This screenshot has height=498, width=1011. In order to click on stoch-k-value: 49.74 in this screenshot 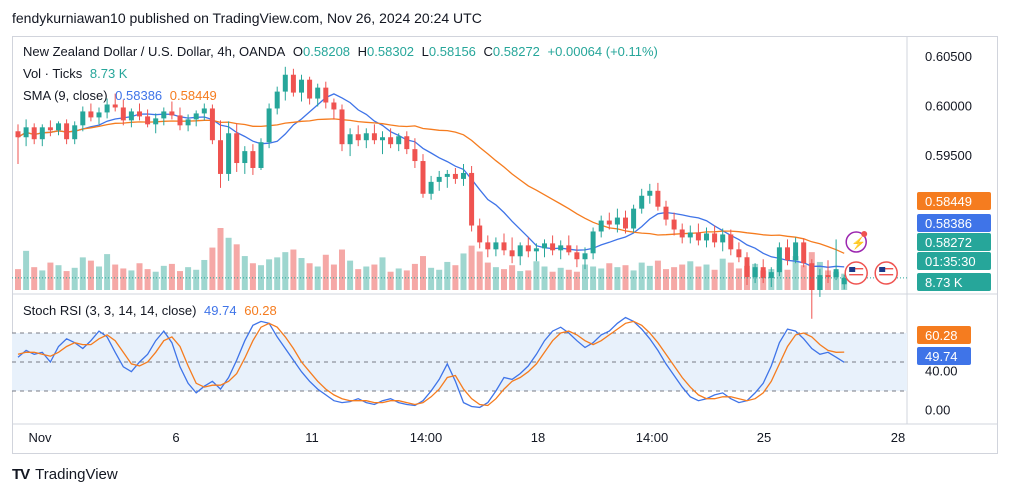, I will do `click(220, 310)`.